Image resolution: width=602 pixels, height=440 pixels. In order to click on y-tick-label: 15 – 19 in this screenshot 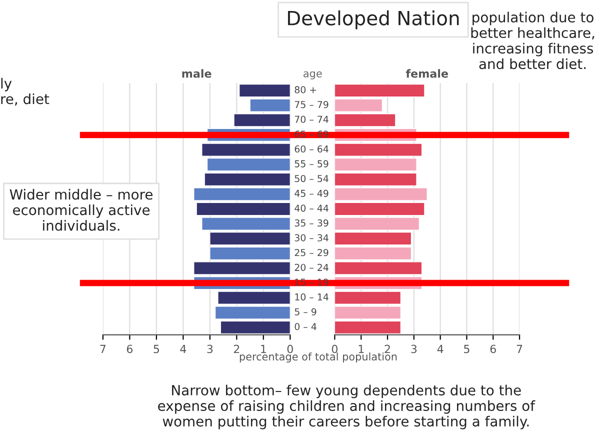, I will do `click(311, 282)`.